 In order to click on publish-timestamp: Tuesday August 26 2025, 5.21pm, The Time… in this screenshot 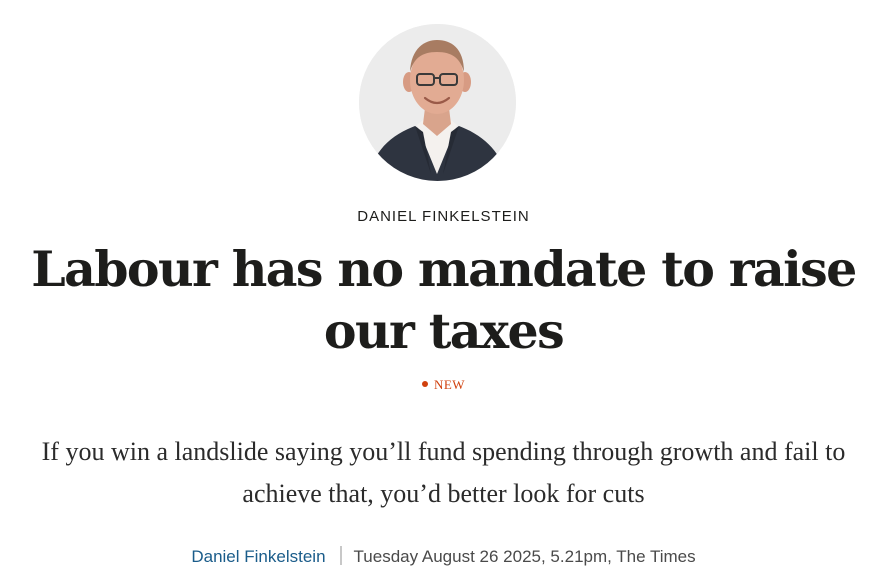, I will do `click(524, 556)`.